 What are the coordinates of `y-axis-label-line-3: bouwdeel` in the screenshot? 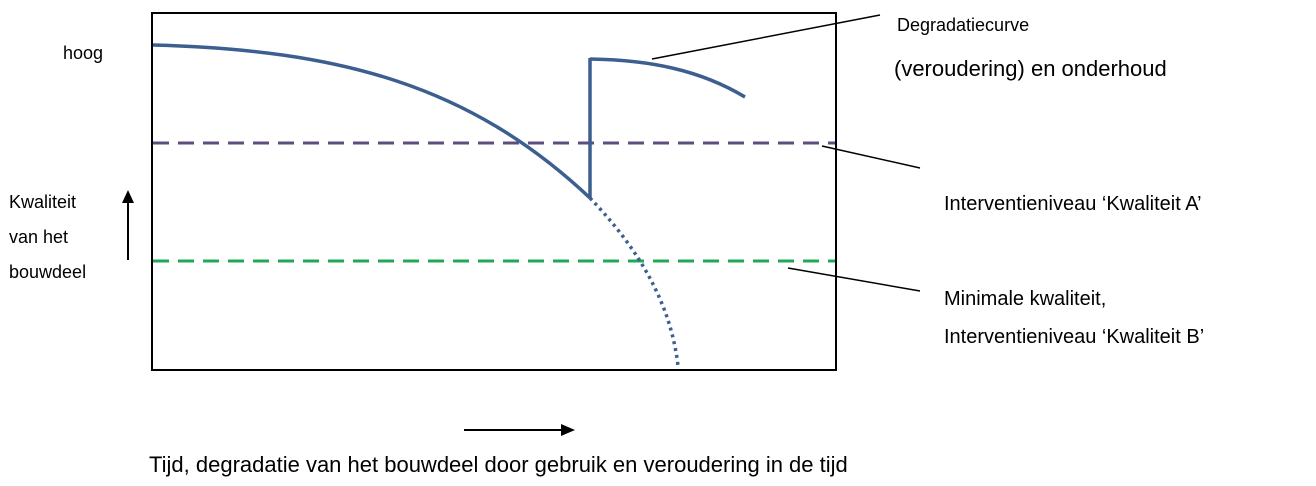 It's located at (47, 272).